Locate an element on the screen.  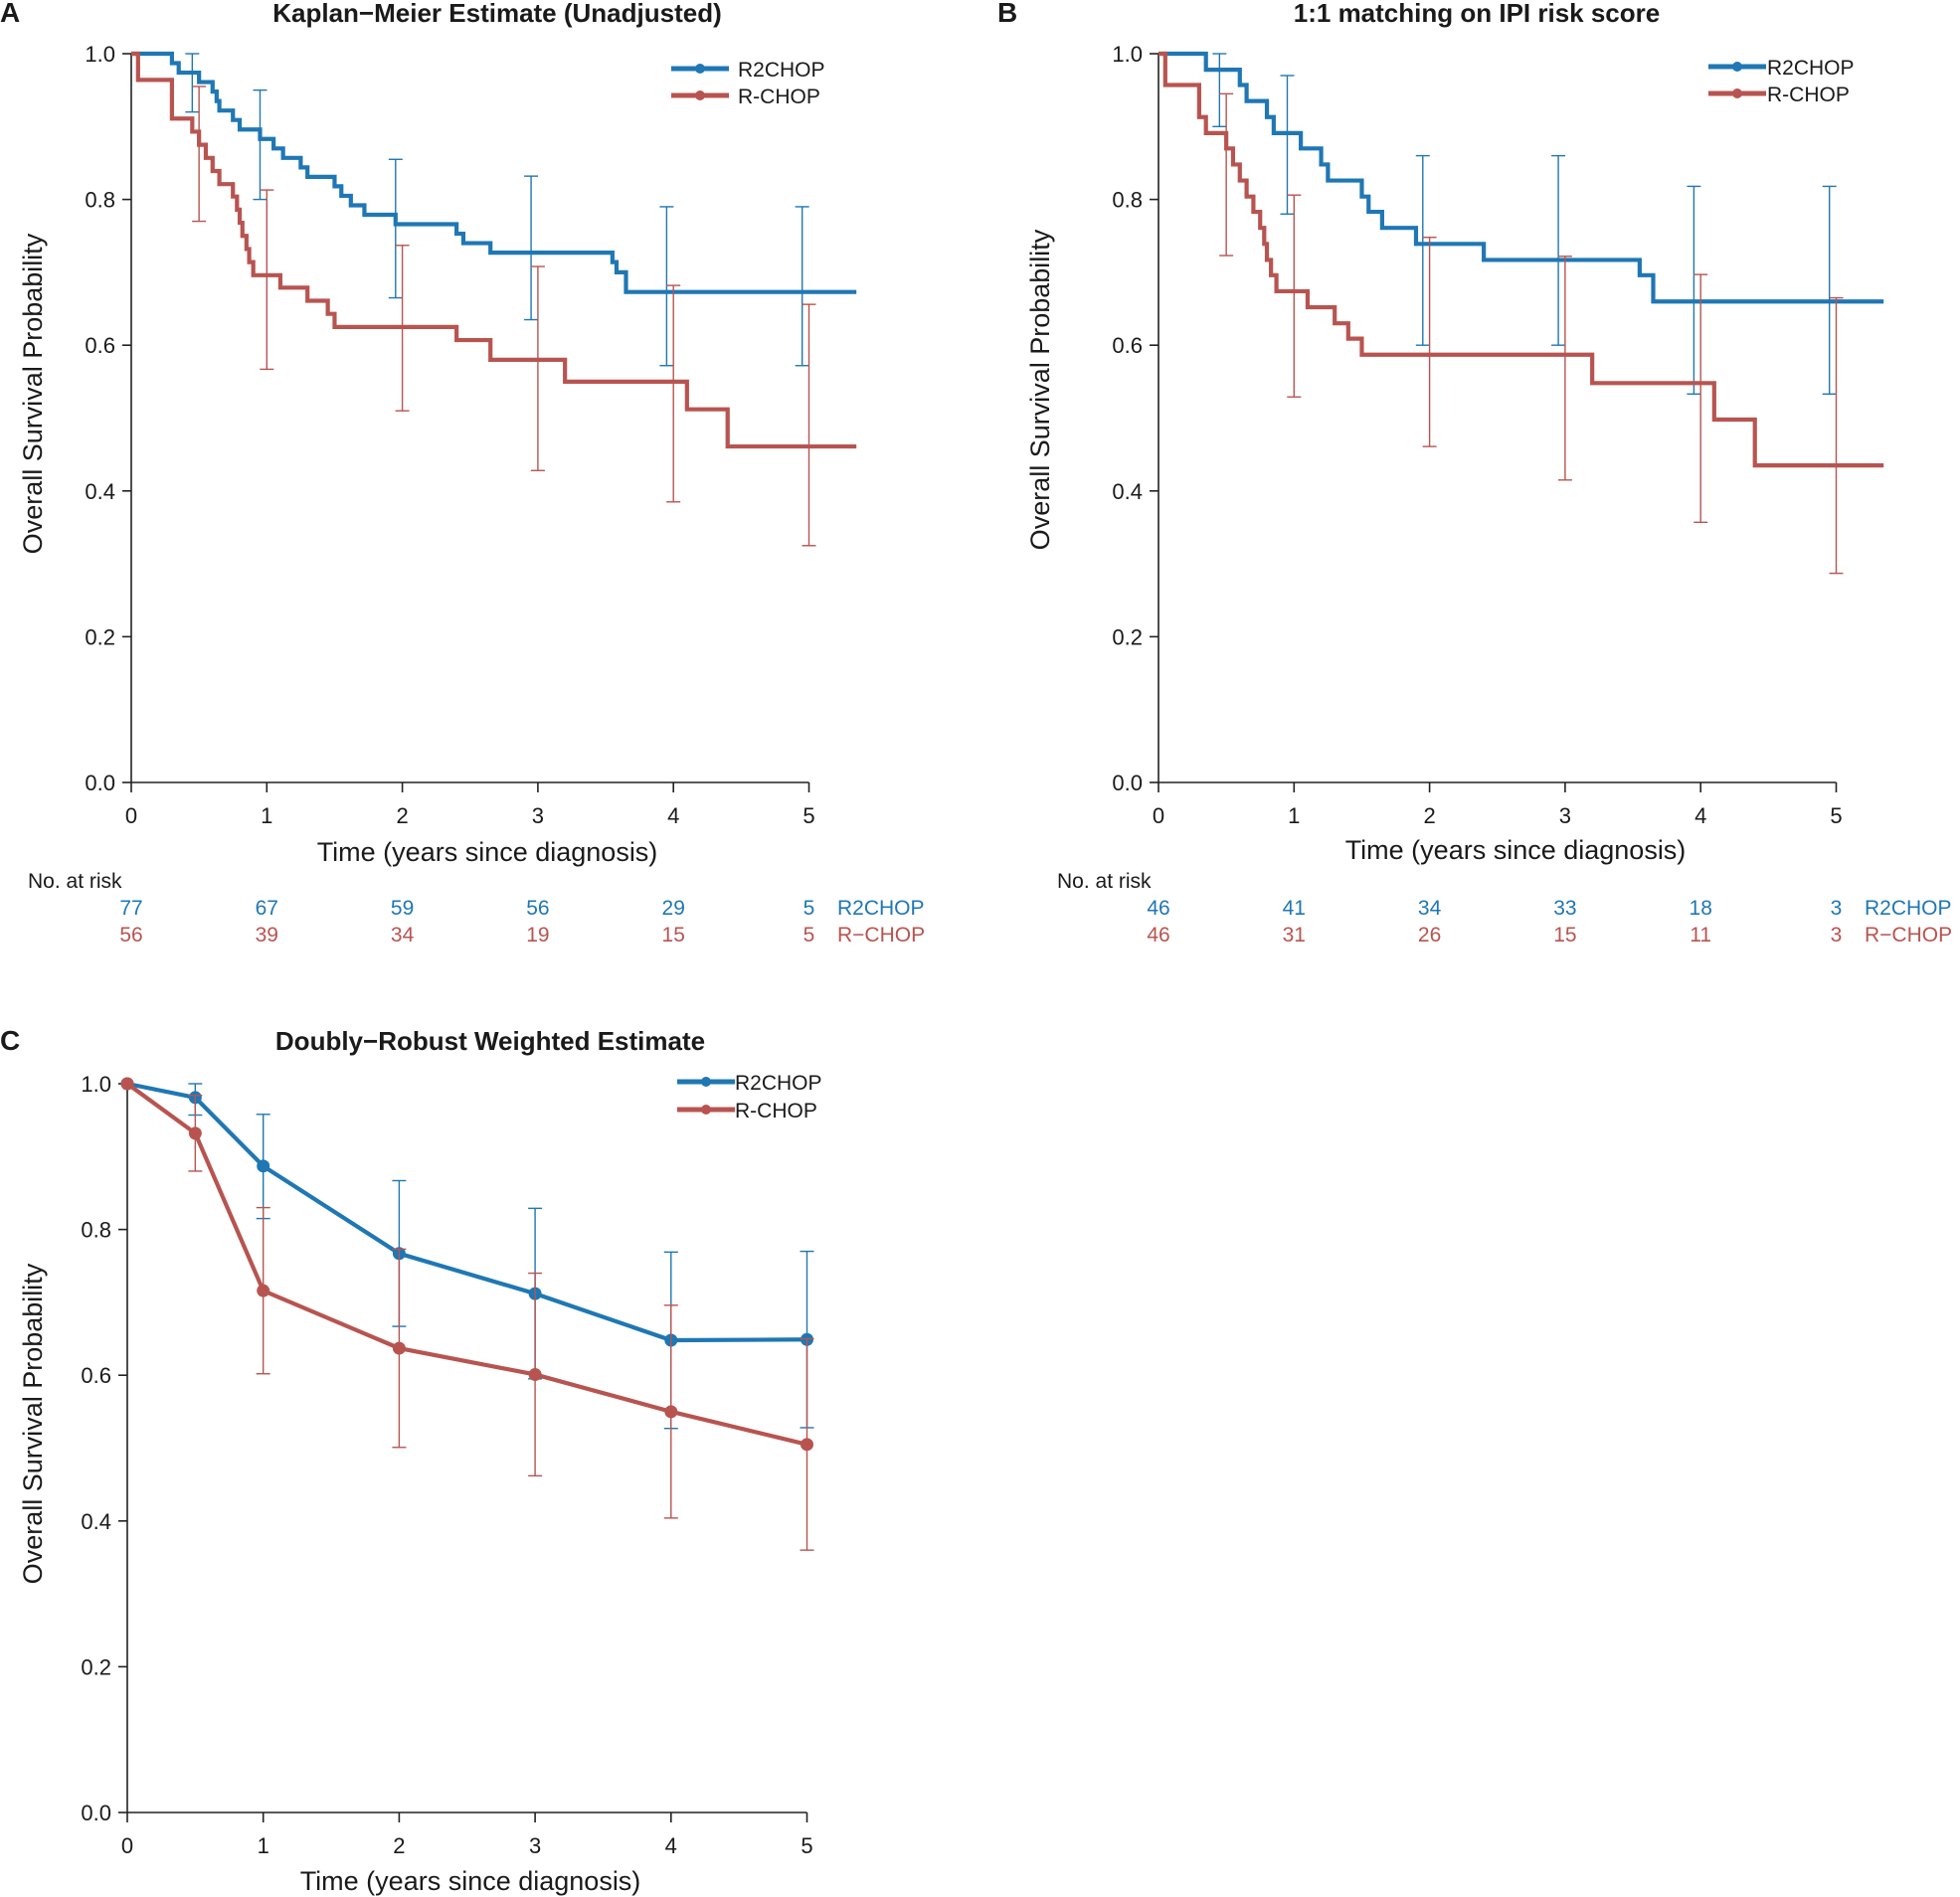
risk-count: 41 is located at coordinates (1294, 908).